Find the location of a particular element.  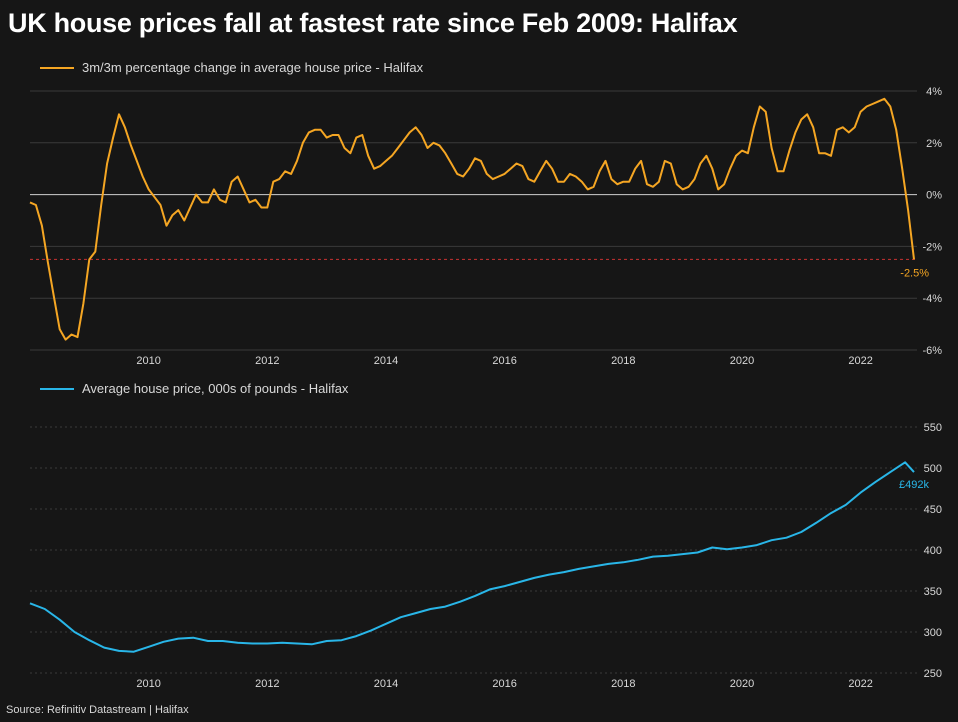

y-tick-label: 350 is located at coordinates (933, 592).